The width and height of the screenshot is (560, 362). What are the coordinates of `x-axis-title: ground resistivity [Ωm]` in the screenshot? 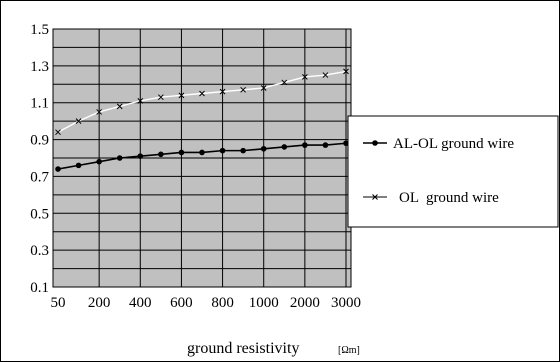 It's located at (273, 348).